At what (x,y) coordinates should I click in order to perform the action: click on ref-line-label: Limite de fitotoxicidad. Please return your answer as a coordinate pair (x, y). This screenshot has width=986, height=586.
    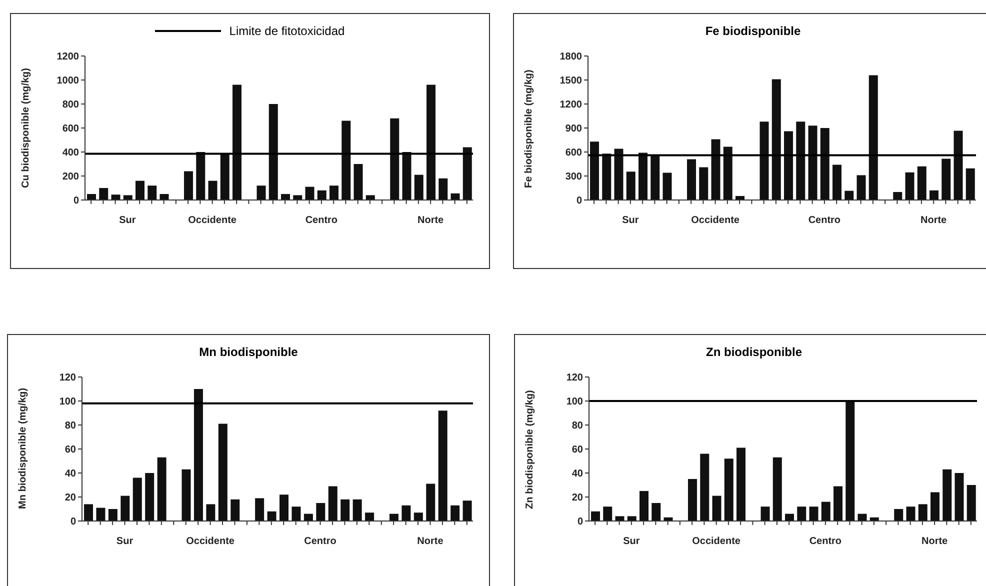
    Looking at the image, I should click on (286, 31).